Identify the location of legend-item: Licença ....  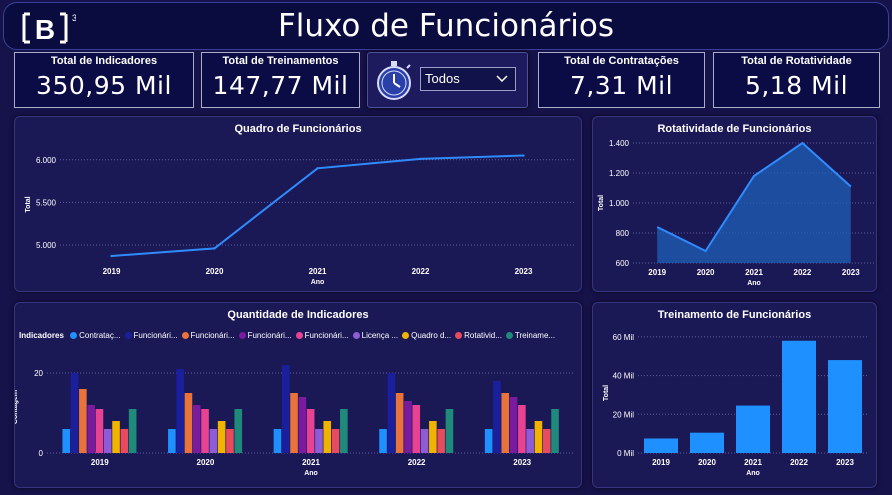
(375, 335).